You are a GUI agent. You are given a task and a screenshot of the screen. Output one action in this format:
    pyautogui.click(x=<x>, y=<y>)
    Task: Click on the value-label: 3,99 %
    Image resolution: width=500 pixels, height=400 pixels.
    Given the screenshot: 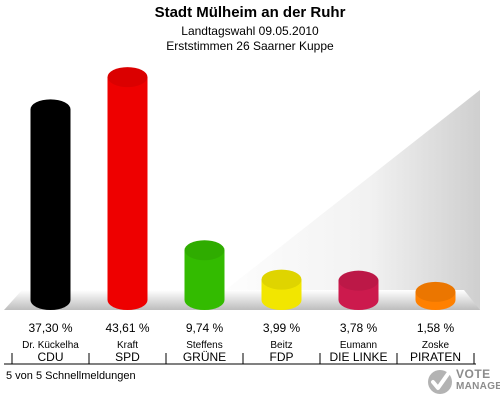 What is the action you would take?
    pyautogui.click(x=282, y=328)
    